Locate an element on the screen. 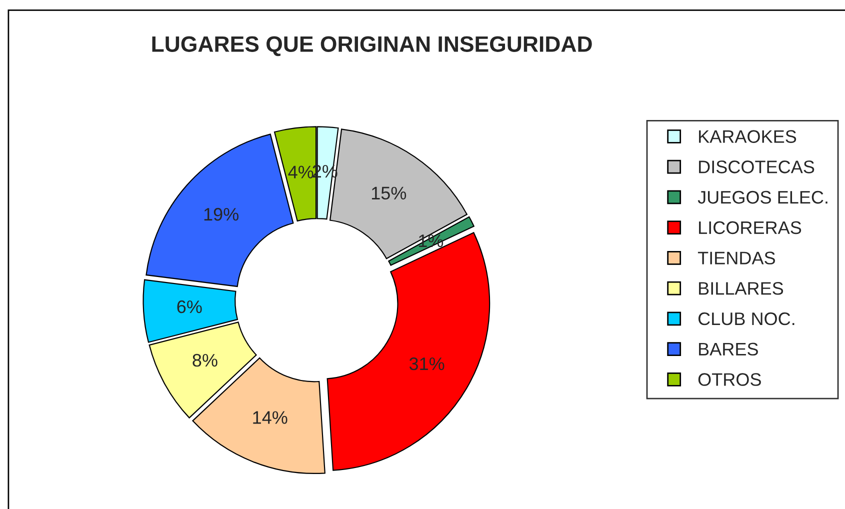 This screenshot has height=509, width=845. data-label: 6% is located at coordinates (189, 307).